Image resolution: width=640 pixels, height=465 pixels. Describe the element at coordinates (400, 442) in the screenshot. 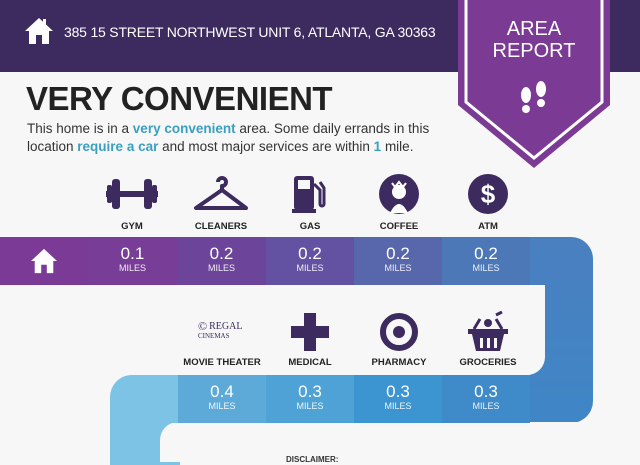

I see `lower-panel` at that location.